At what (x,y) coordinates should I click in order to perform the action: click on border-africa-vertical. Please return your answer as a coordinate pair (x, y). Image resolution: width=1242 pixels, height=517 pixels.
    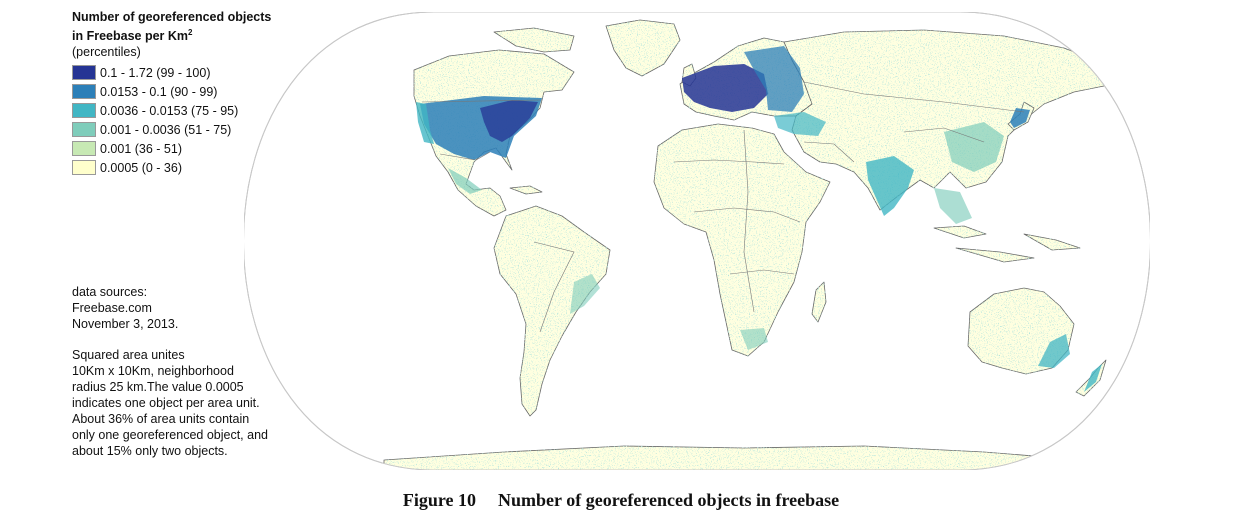
    Looking at the image, I should click on (749, 221).